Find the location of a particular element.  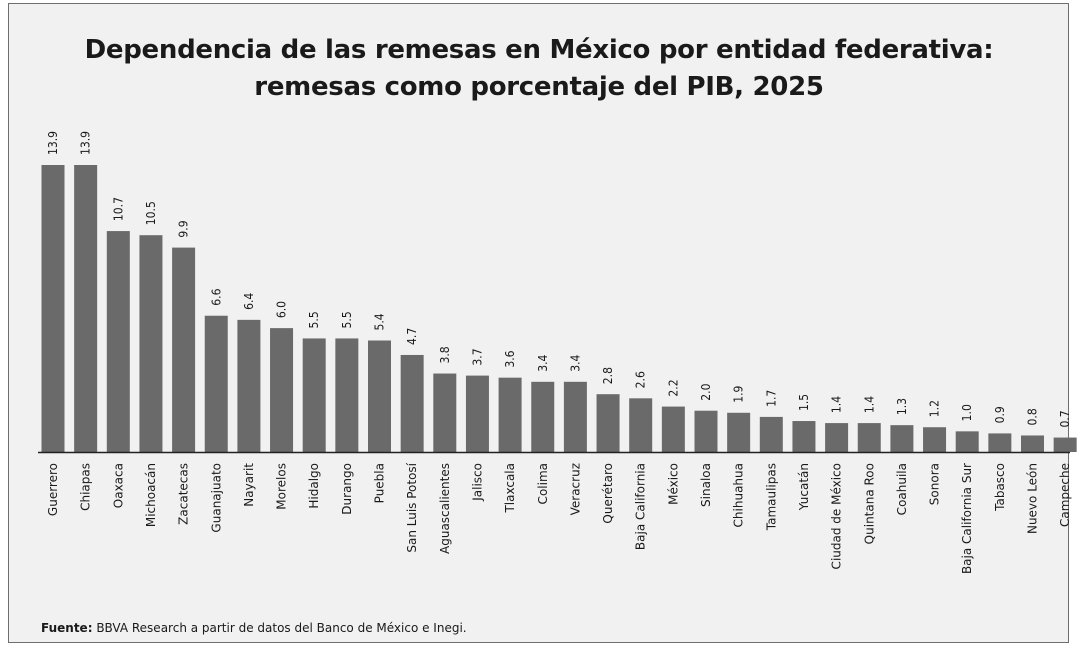

category-label-29: Tabasco is located at coordinates (1000, 487).